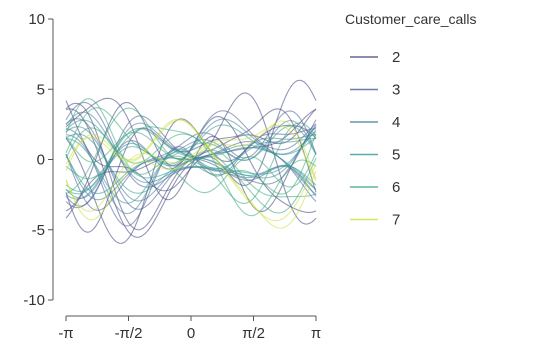 The height and width of the screenshot is (354, 533). Describe the element at coordinates (396, 57) in the screenshot. I see `legend-label-2: 2` at that location.